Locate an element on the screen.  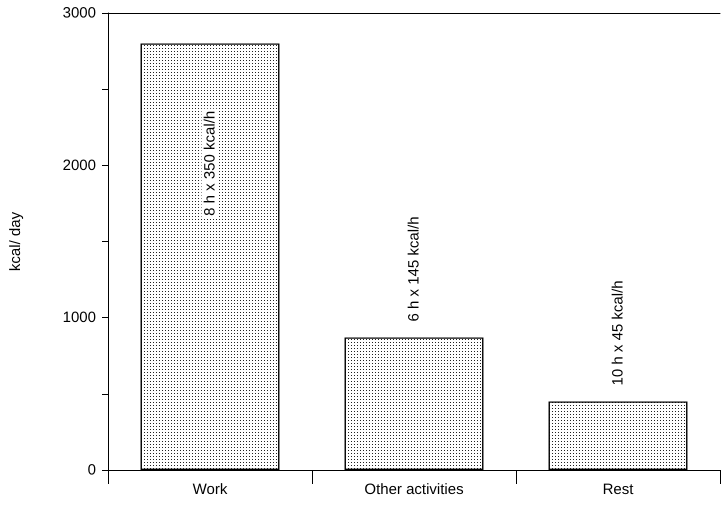
y-tick-label: 0 is located at coordinates (92, 470).